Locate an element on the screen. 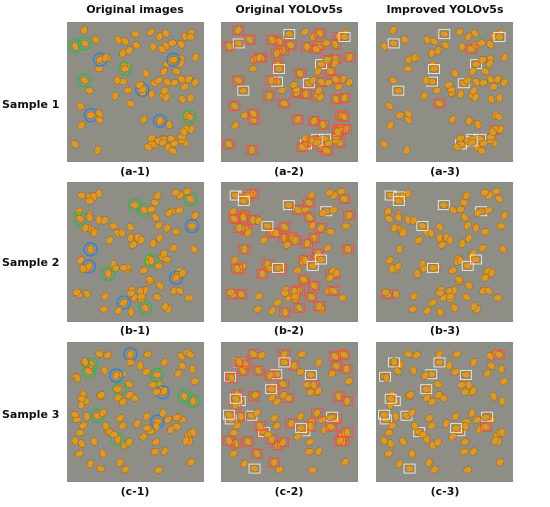 This screenshot has width=550, height=507. panel-caption: (c-3) is located at coordinates (445, 491).